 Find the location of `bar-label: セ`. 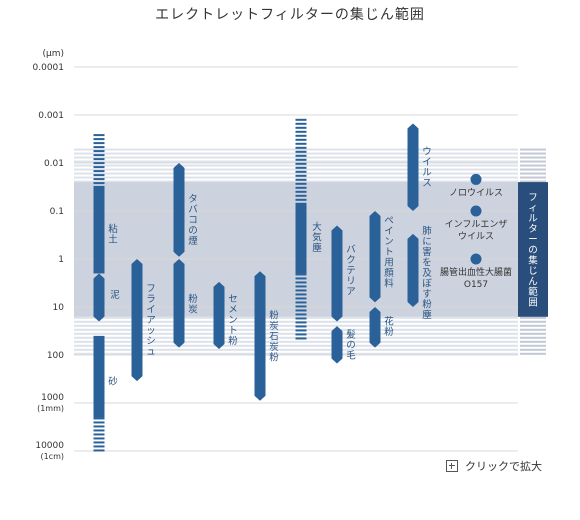

bar-label: セ is located at coordinates (233, 299).